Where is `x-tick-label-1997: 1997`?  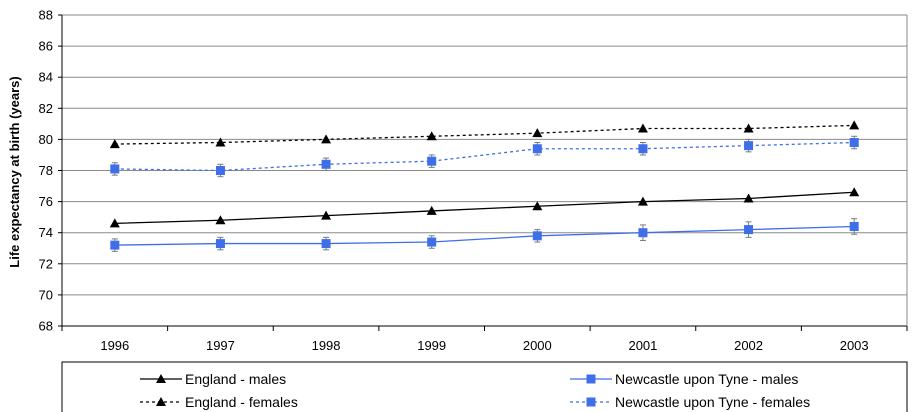 x-tick-label-1997: 1997 is located at coordinates (220, 345).